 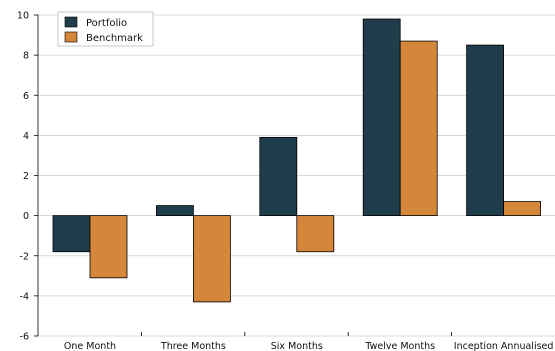 What do you see at coordinates (26, 96) in the screenshot?
I see `y-tick-label: 6` at bounding box center [26, 96].